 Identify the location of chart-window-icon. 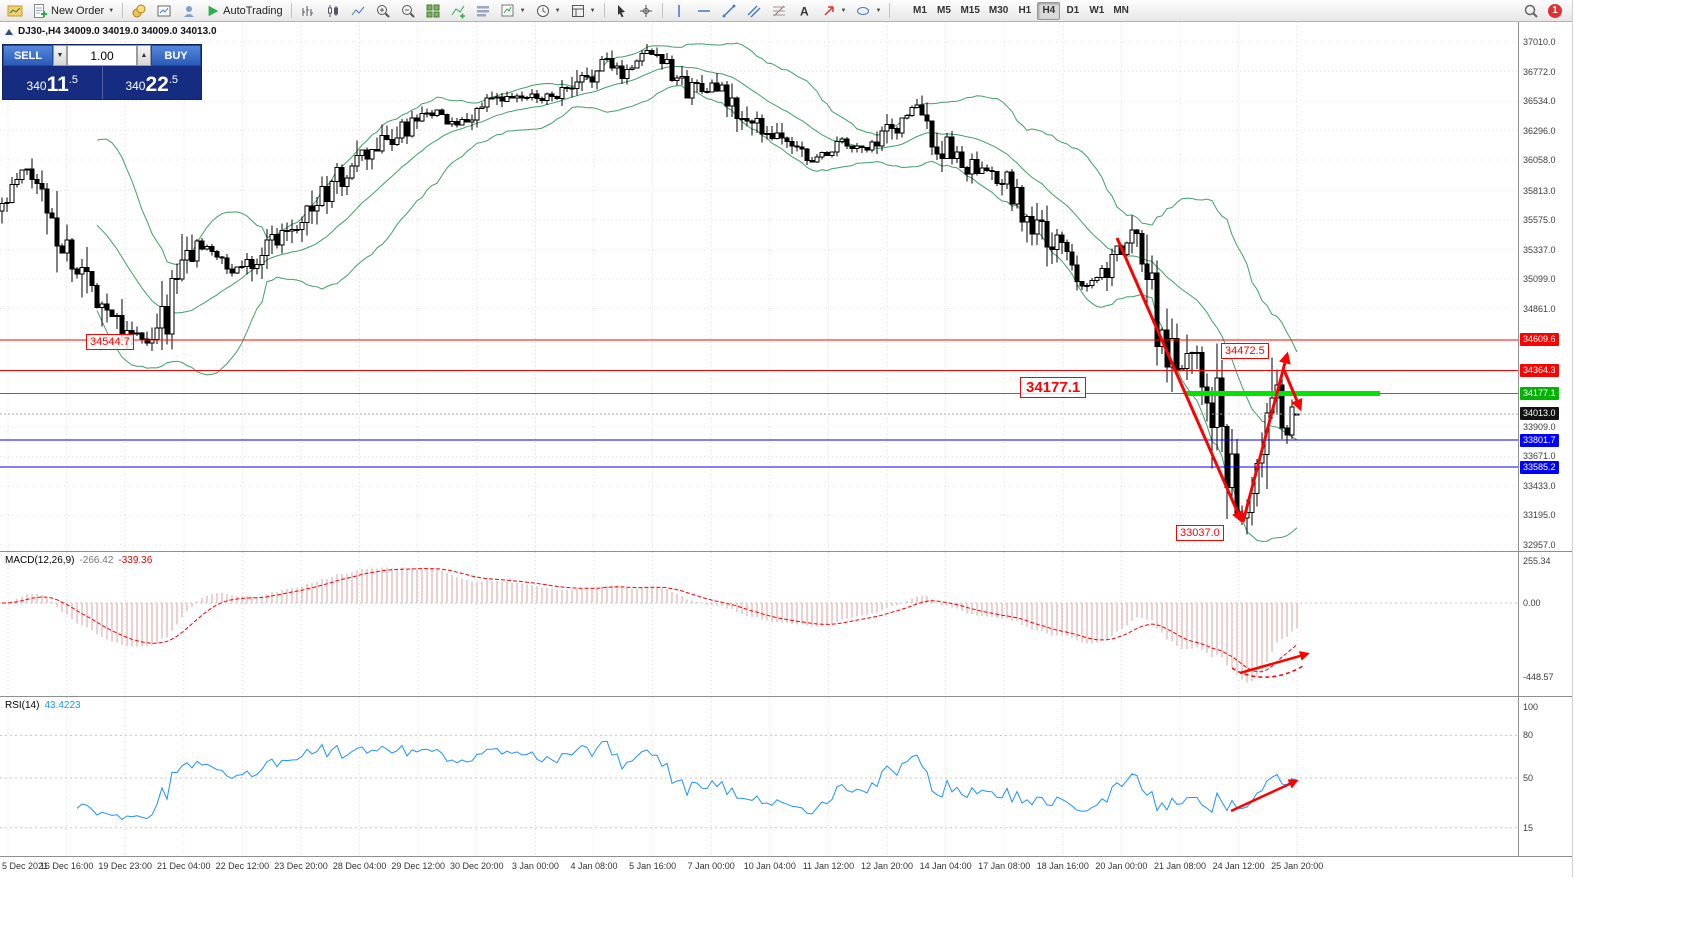
(164, 10).